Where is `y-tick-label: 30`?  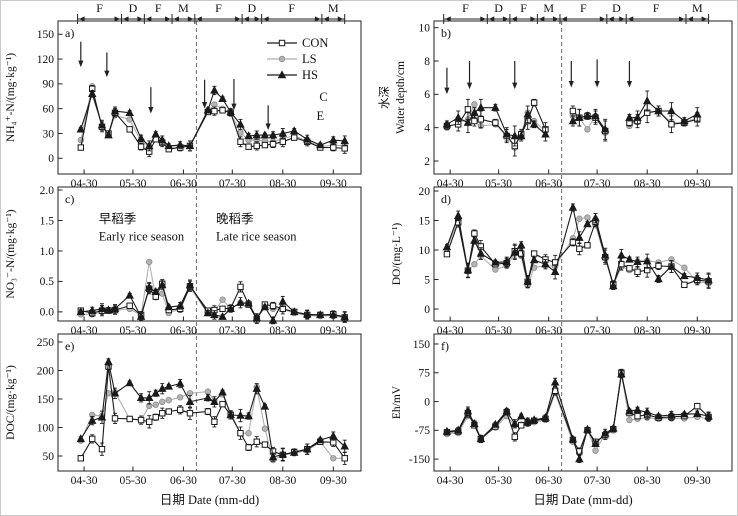 y-tick-label: 30 is located at coordinates (49, 134).